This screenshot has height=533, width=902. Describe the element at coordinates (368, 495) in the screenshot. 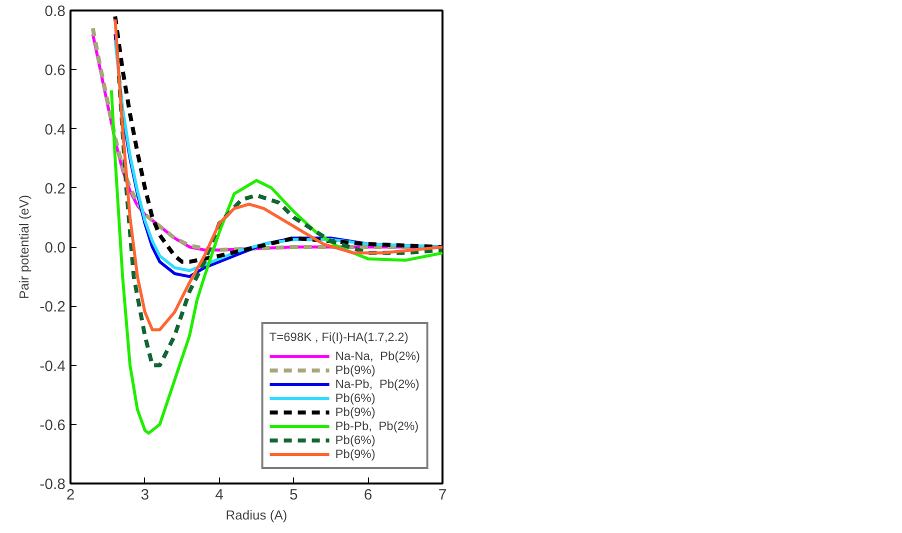

I see `x-tick-label: 6` at that location.